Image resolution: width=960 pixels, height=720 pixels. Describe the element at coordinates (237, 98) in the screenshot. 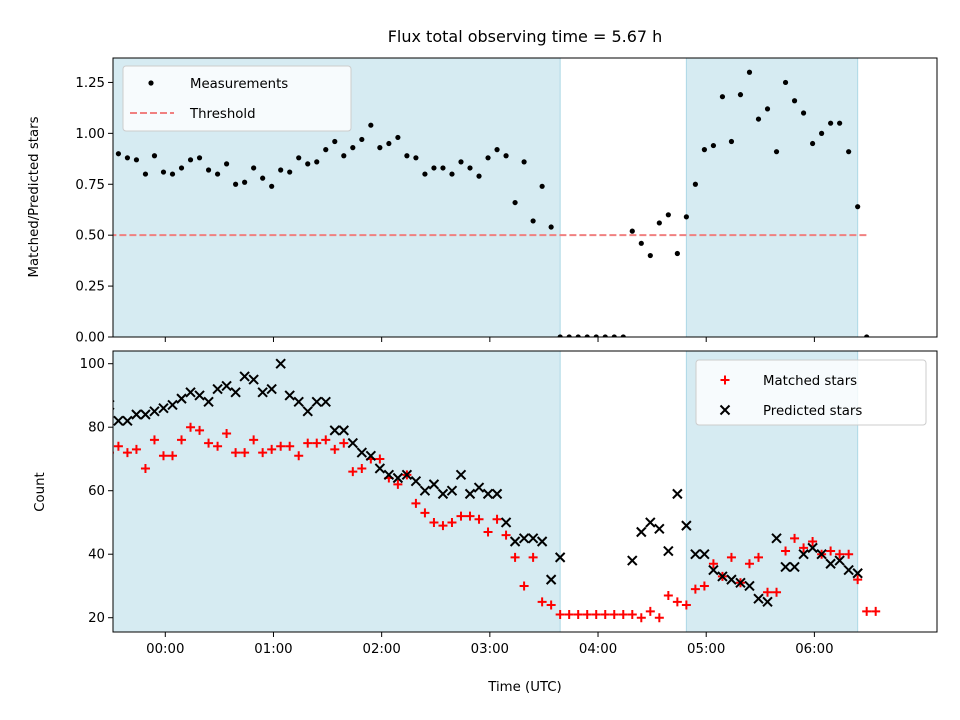

I see `top-legend: Measurements Threshold` at that location.